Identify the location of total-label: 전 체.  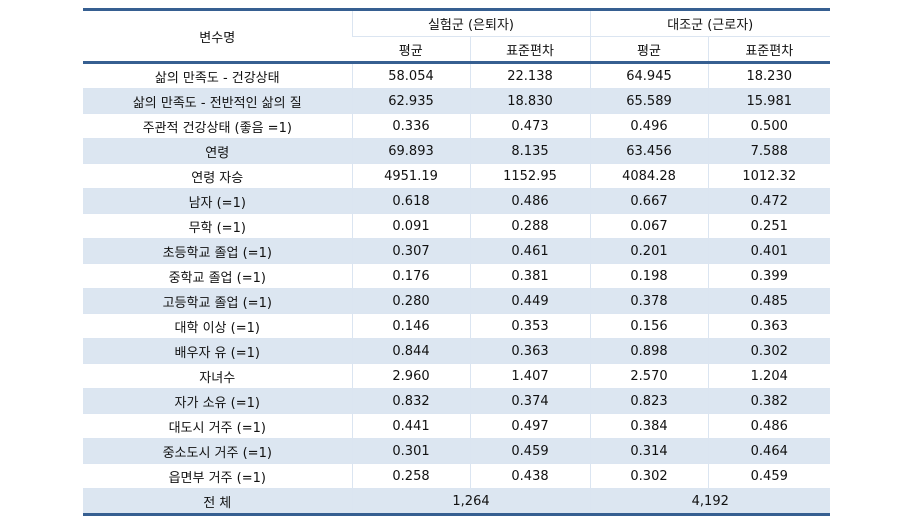
(217, 502).